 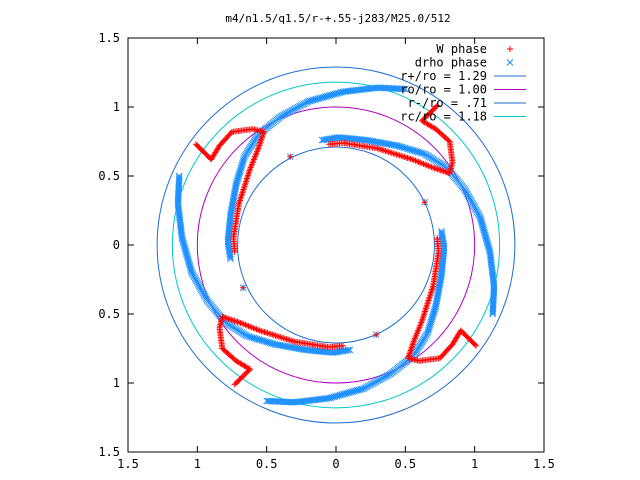 I want to click on chart-title: m4/n1.5/q1.5/r-+.55-j283/M25.0/512, so click(x=337, y=18).